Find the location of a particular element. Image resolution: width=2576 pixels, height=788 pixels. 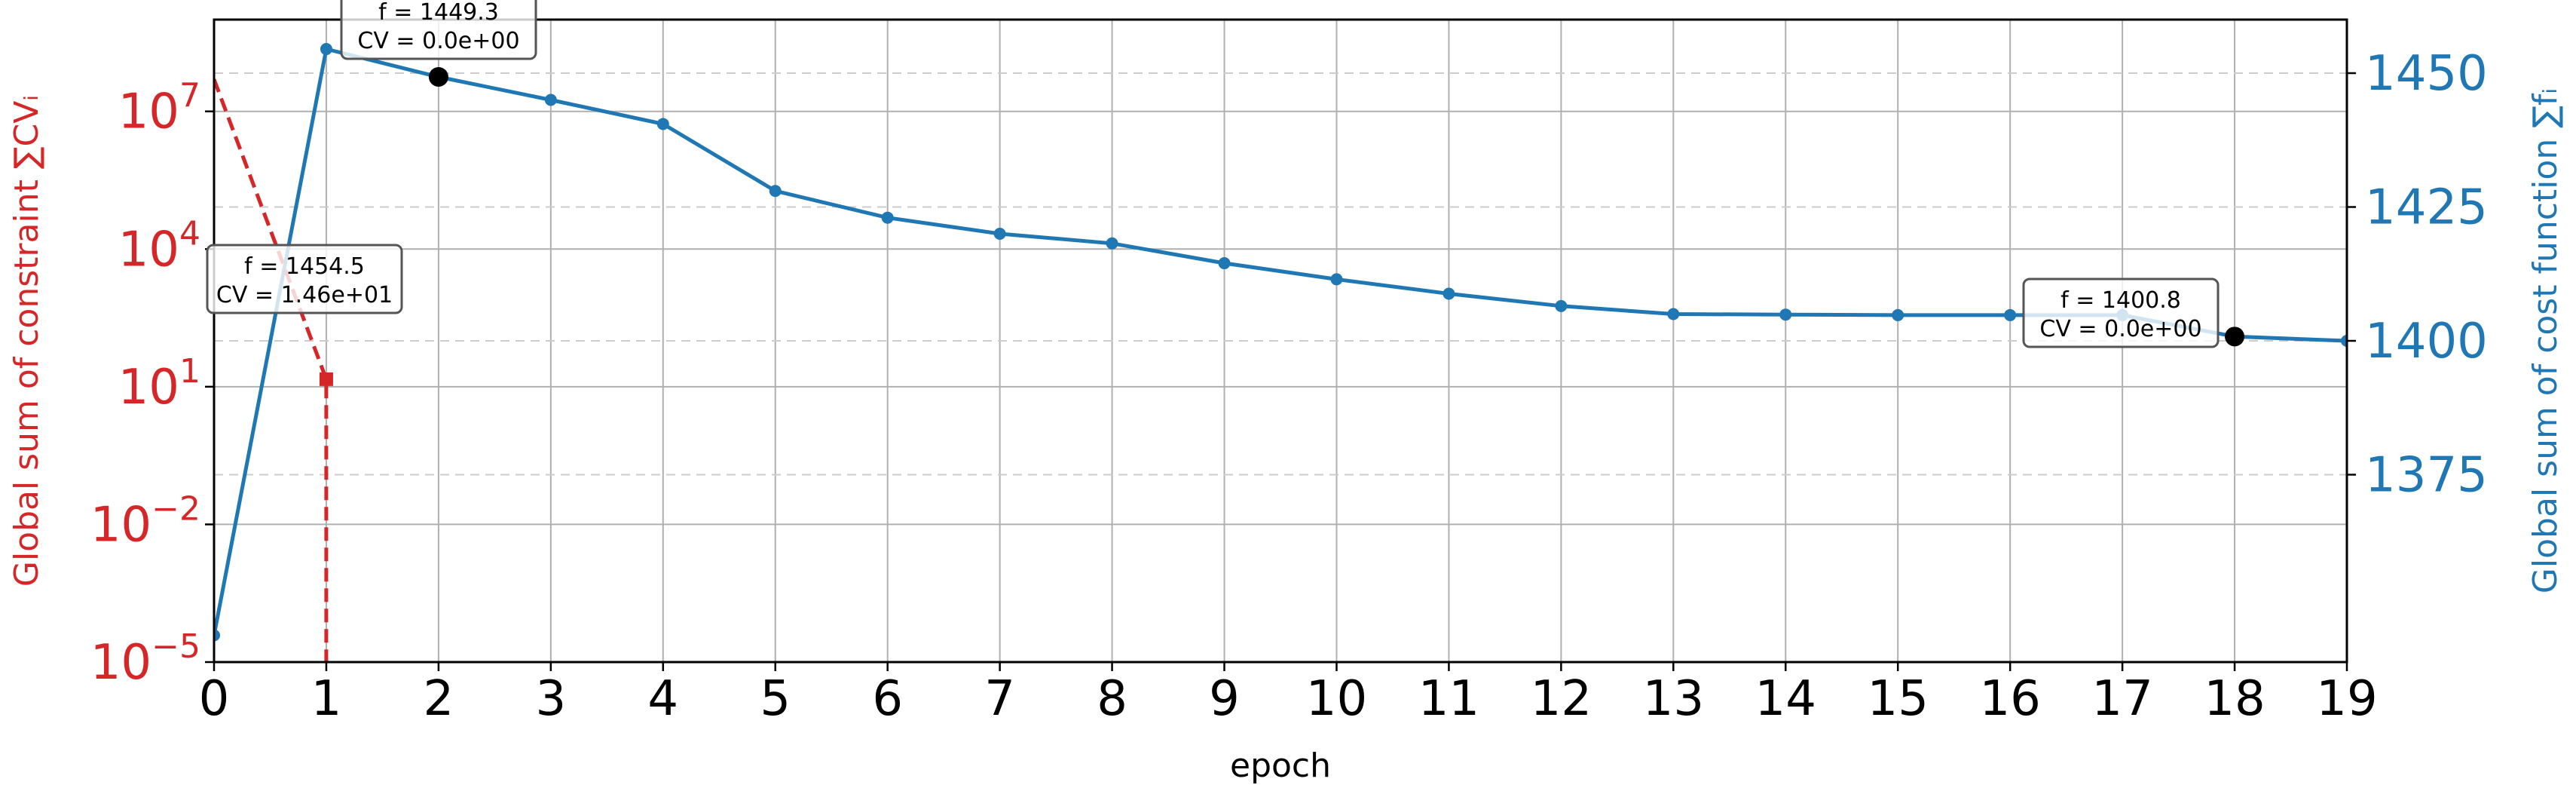

annotation-label: f = 1454.5 is located at coordinates (304, 266).